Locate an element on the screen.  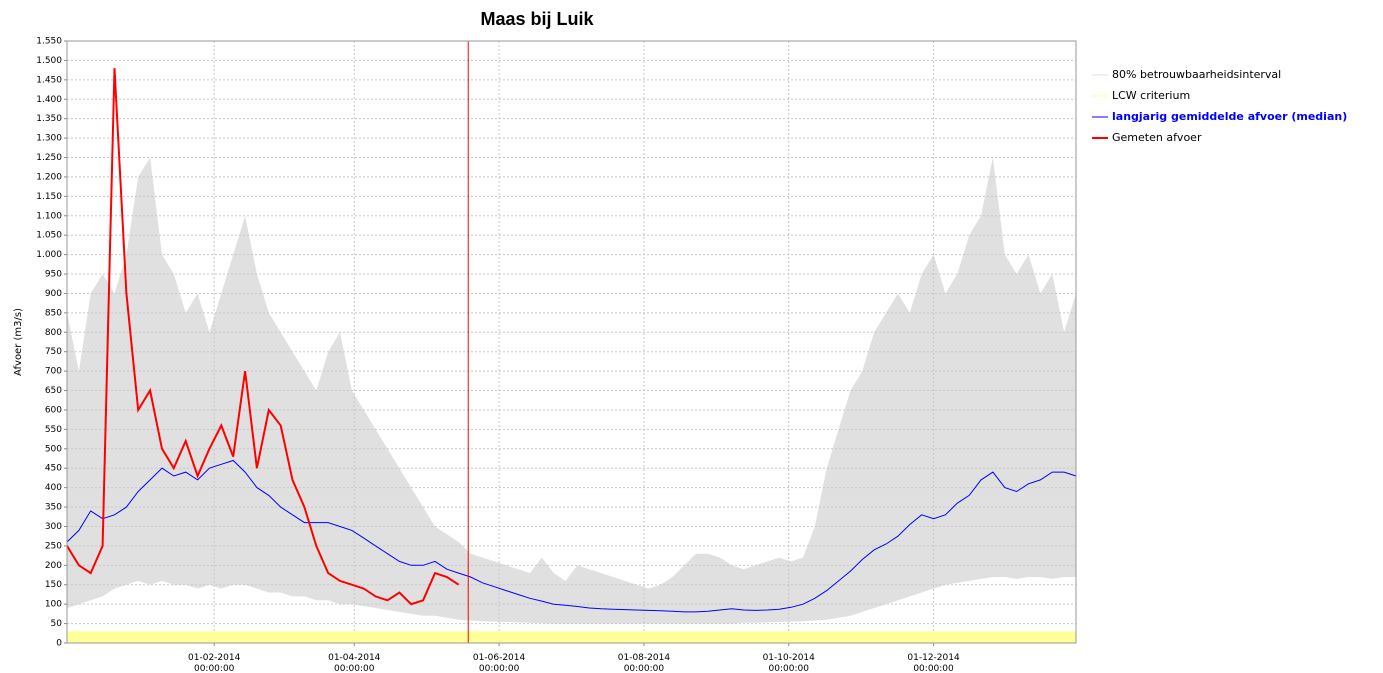
y-tick-label: 250 is located at coordinates (53, 546).